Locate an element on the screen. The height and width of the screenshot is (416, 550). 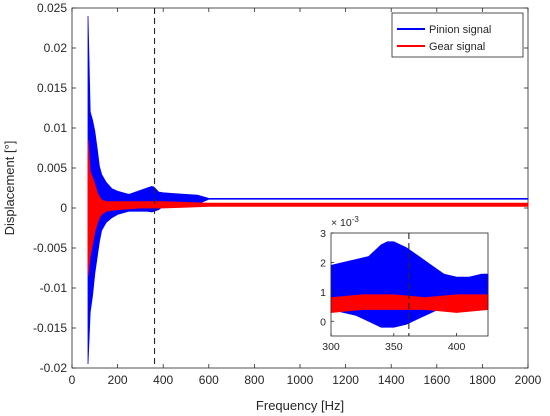
y-axis-label: Displacement [°] is located at coordinates (9, 188).